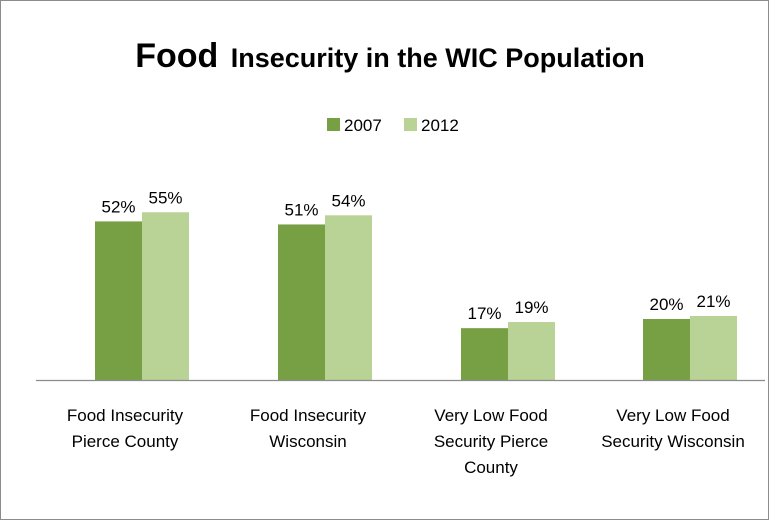 Image resolution: width=771 pixels, height=520 pixels. I want to click on category-label-3-line-2: Security Pierce, so click(491, 441).